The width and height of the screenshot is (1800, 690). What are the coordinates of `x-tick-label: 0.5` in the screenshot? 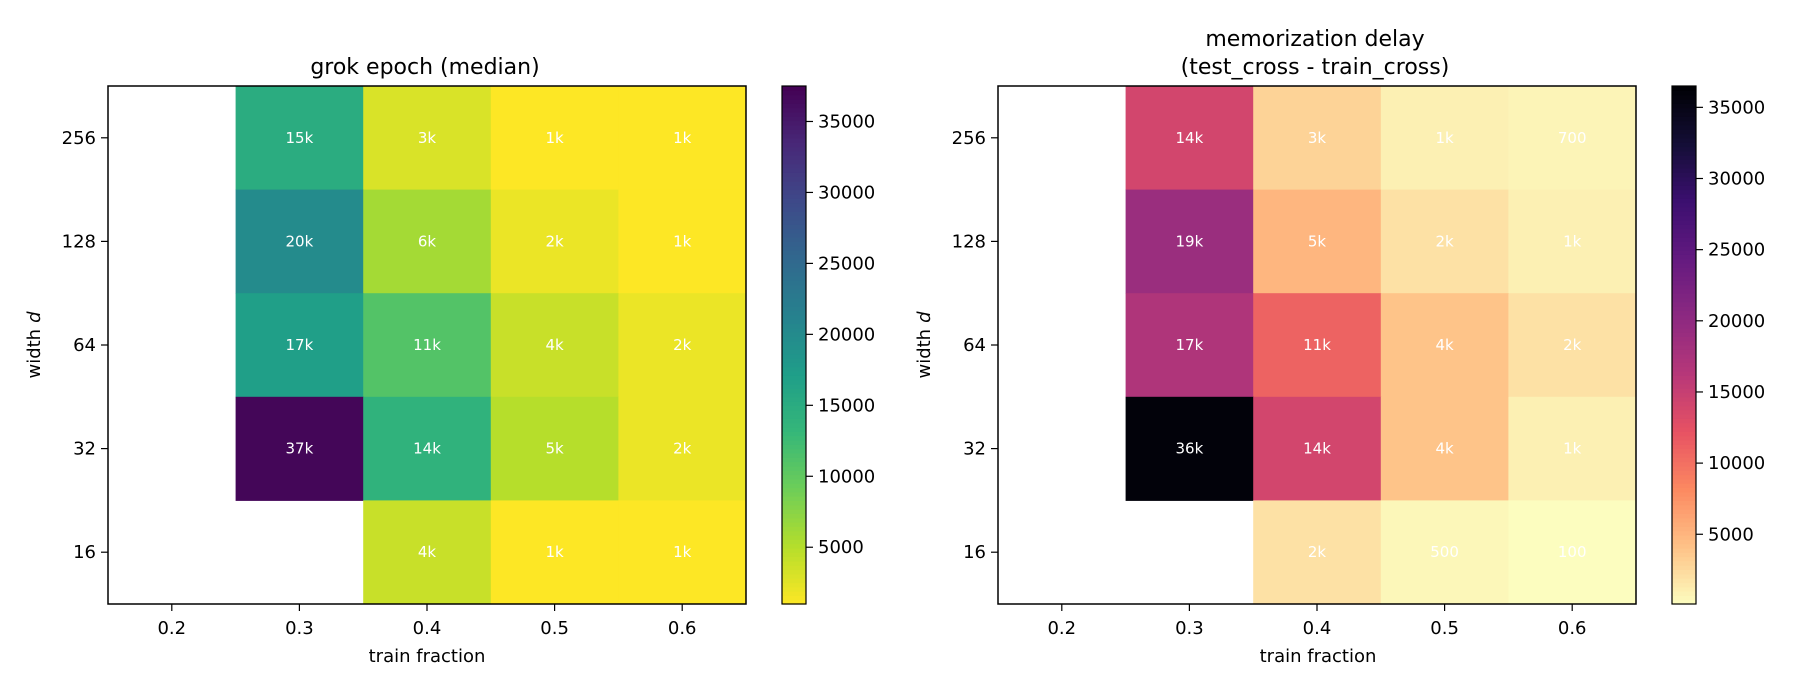 It's located at (554, 628).